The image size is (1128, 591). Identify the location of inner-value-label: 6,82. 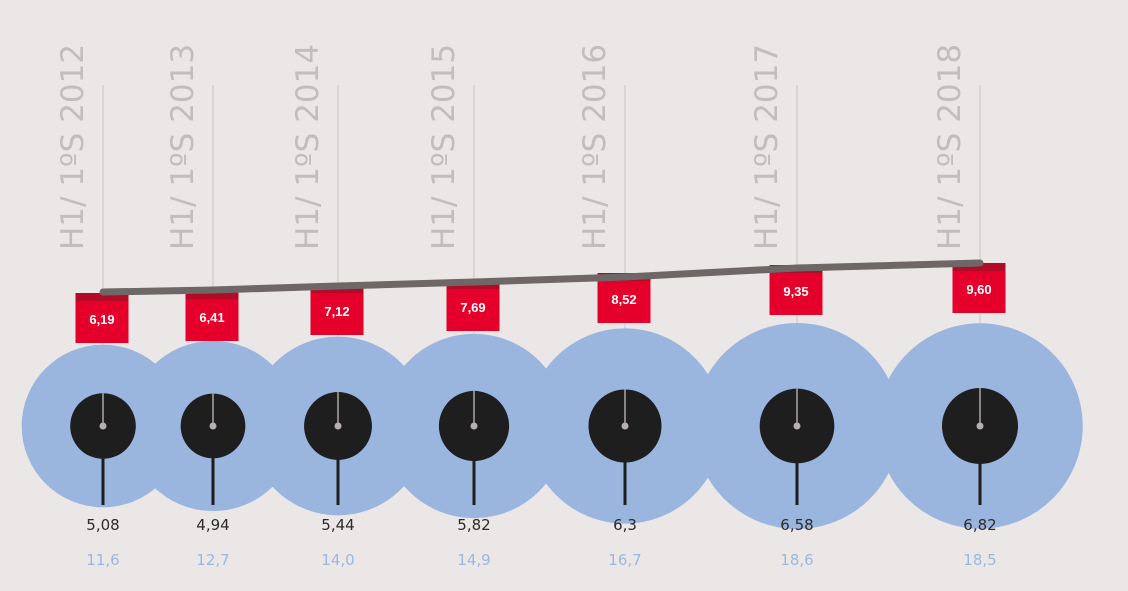
(979, 525).